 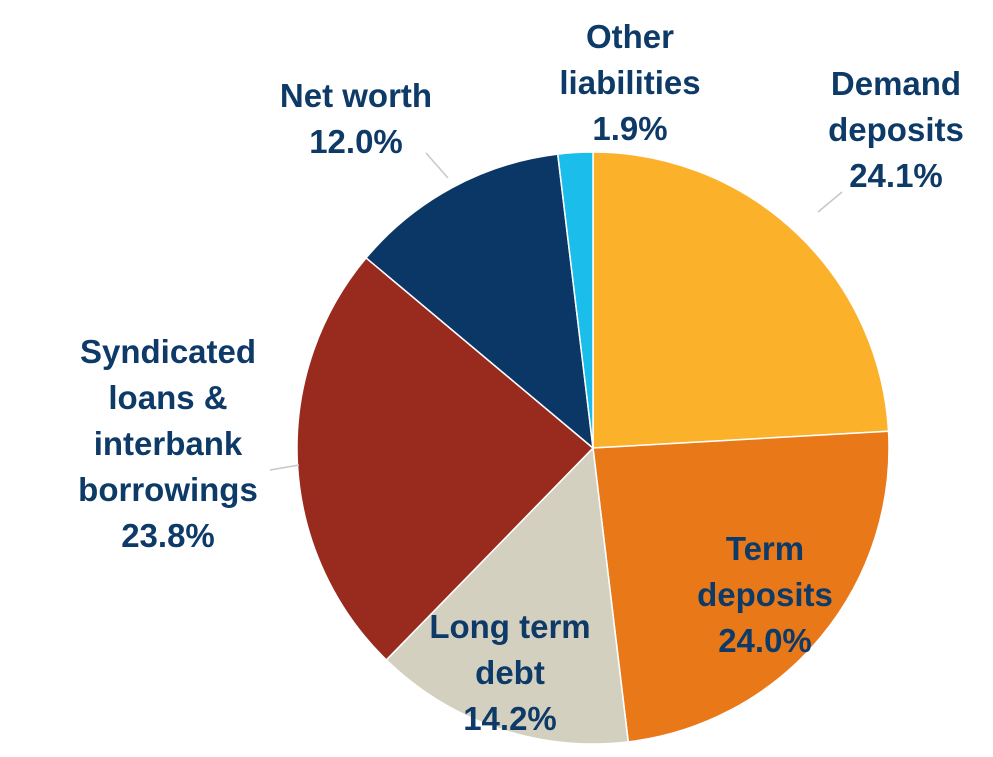 I want to click on slice-label-line: 23.8%, so click(x=168, y=535).